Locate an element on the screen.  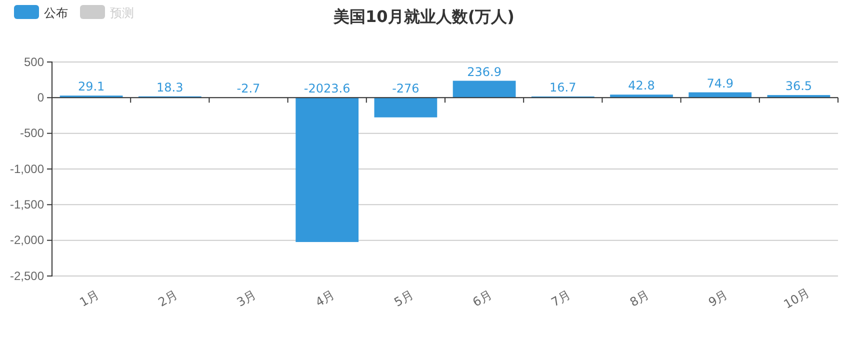
y-tick-label: -2,500 is located at coordinates (27, 275).